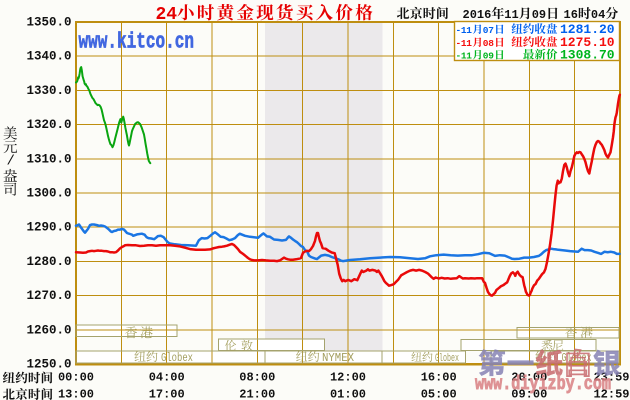 The width and height of the screenshot is (630, 400). I want to click on svg-text: 1300.0, so click(48, 194).